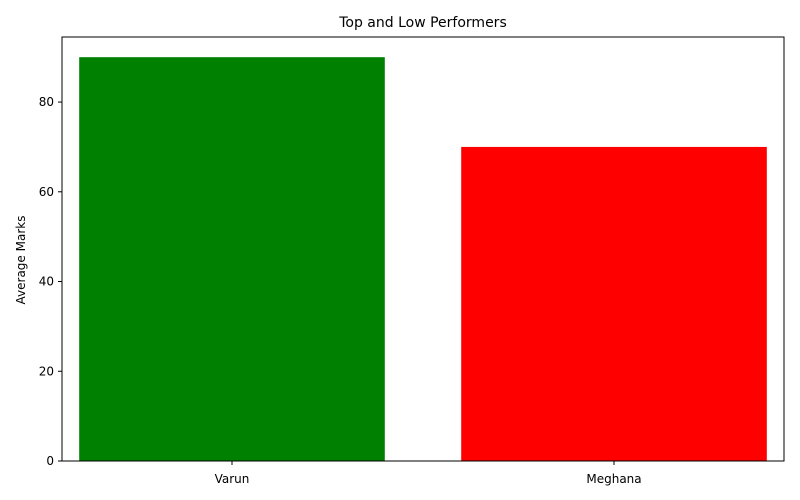 The height and width of the screenshot is (500, 800). What do you see at coordinates (46, 282) in the screenshot?
I see `y-tick-label: 40` at bounding box center [46, 282].